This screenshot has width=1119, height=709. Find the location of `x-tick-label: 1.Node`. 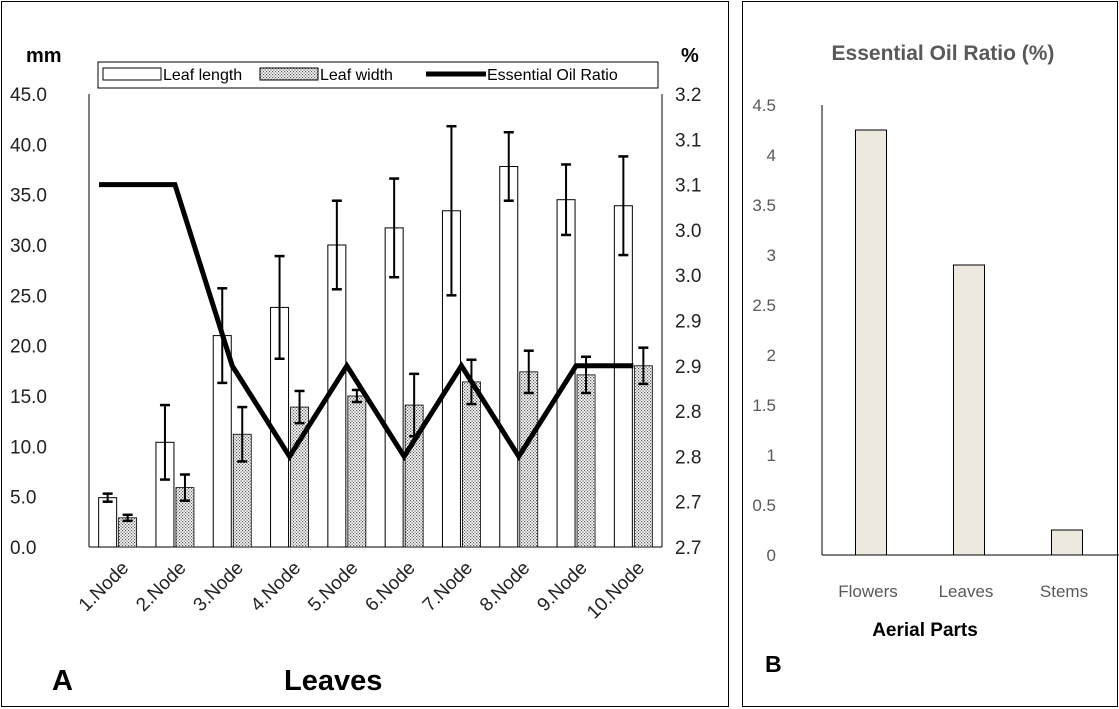

x-tick-label: 1.Node is located at coordinates (104, 587).